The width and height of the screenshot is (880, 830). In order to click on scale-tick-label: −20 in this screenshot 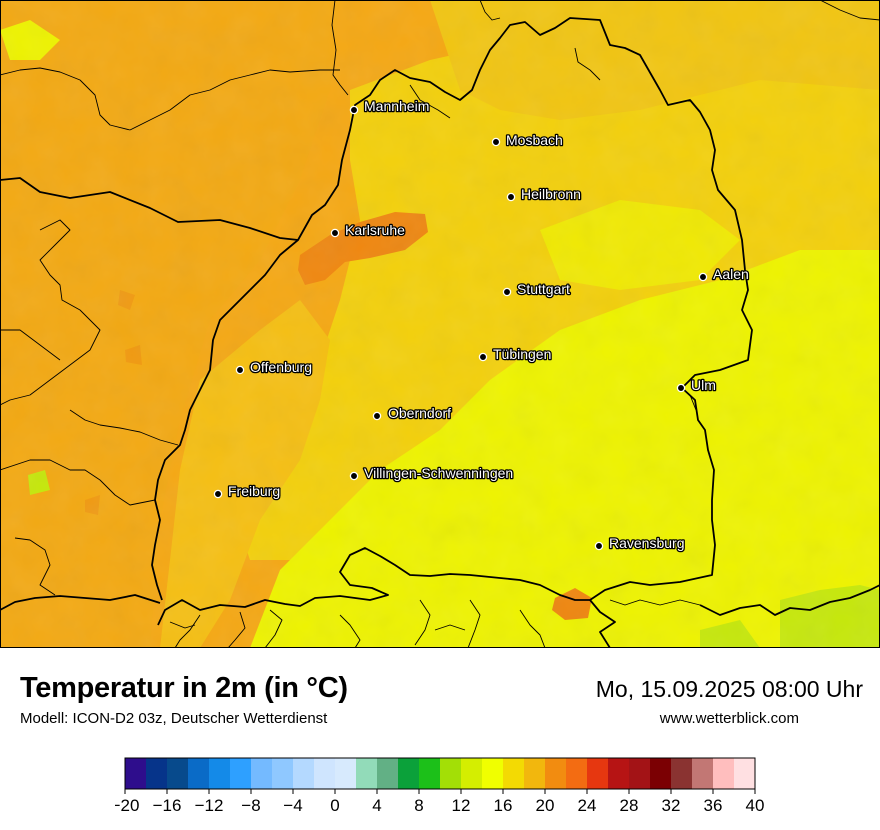, I will do `click(127, 805)`.